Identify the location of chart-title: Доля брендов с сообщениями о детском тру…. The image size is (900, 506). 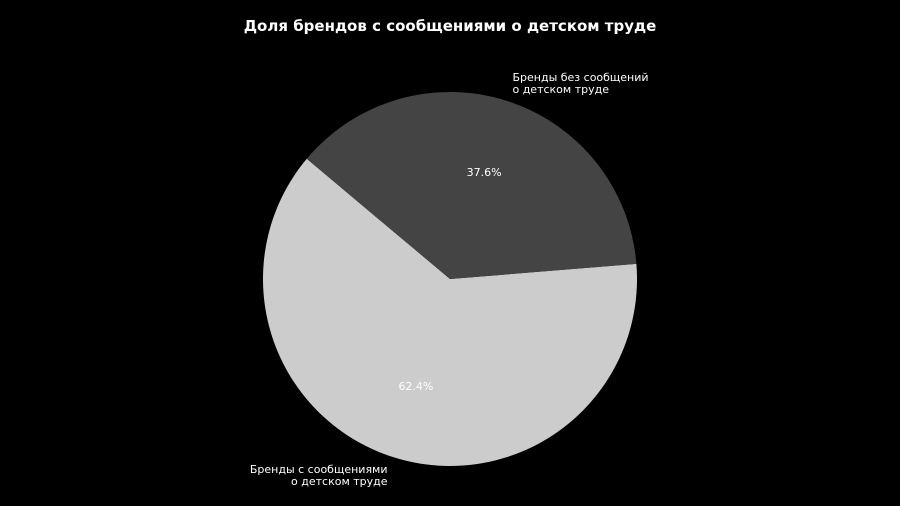
(450, 26).